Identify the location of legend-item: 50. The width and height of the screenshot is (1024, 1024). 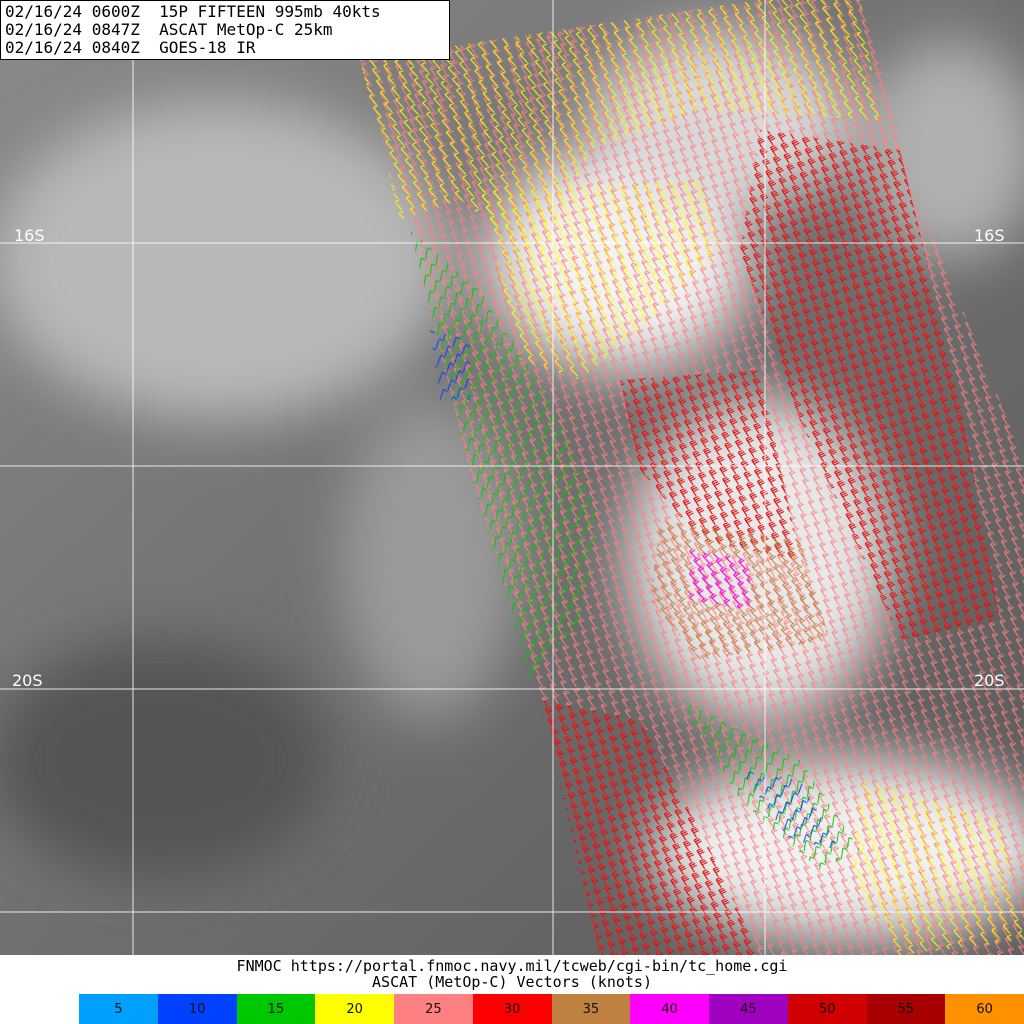
(827, 1009).